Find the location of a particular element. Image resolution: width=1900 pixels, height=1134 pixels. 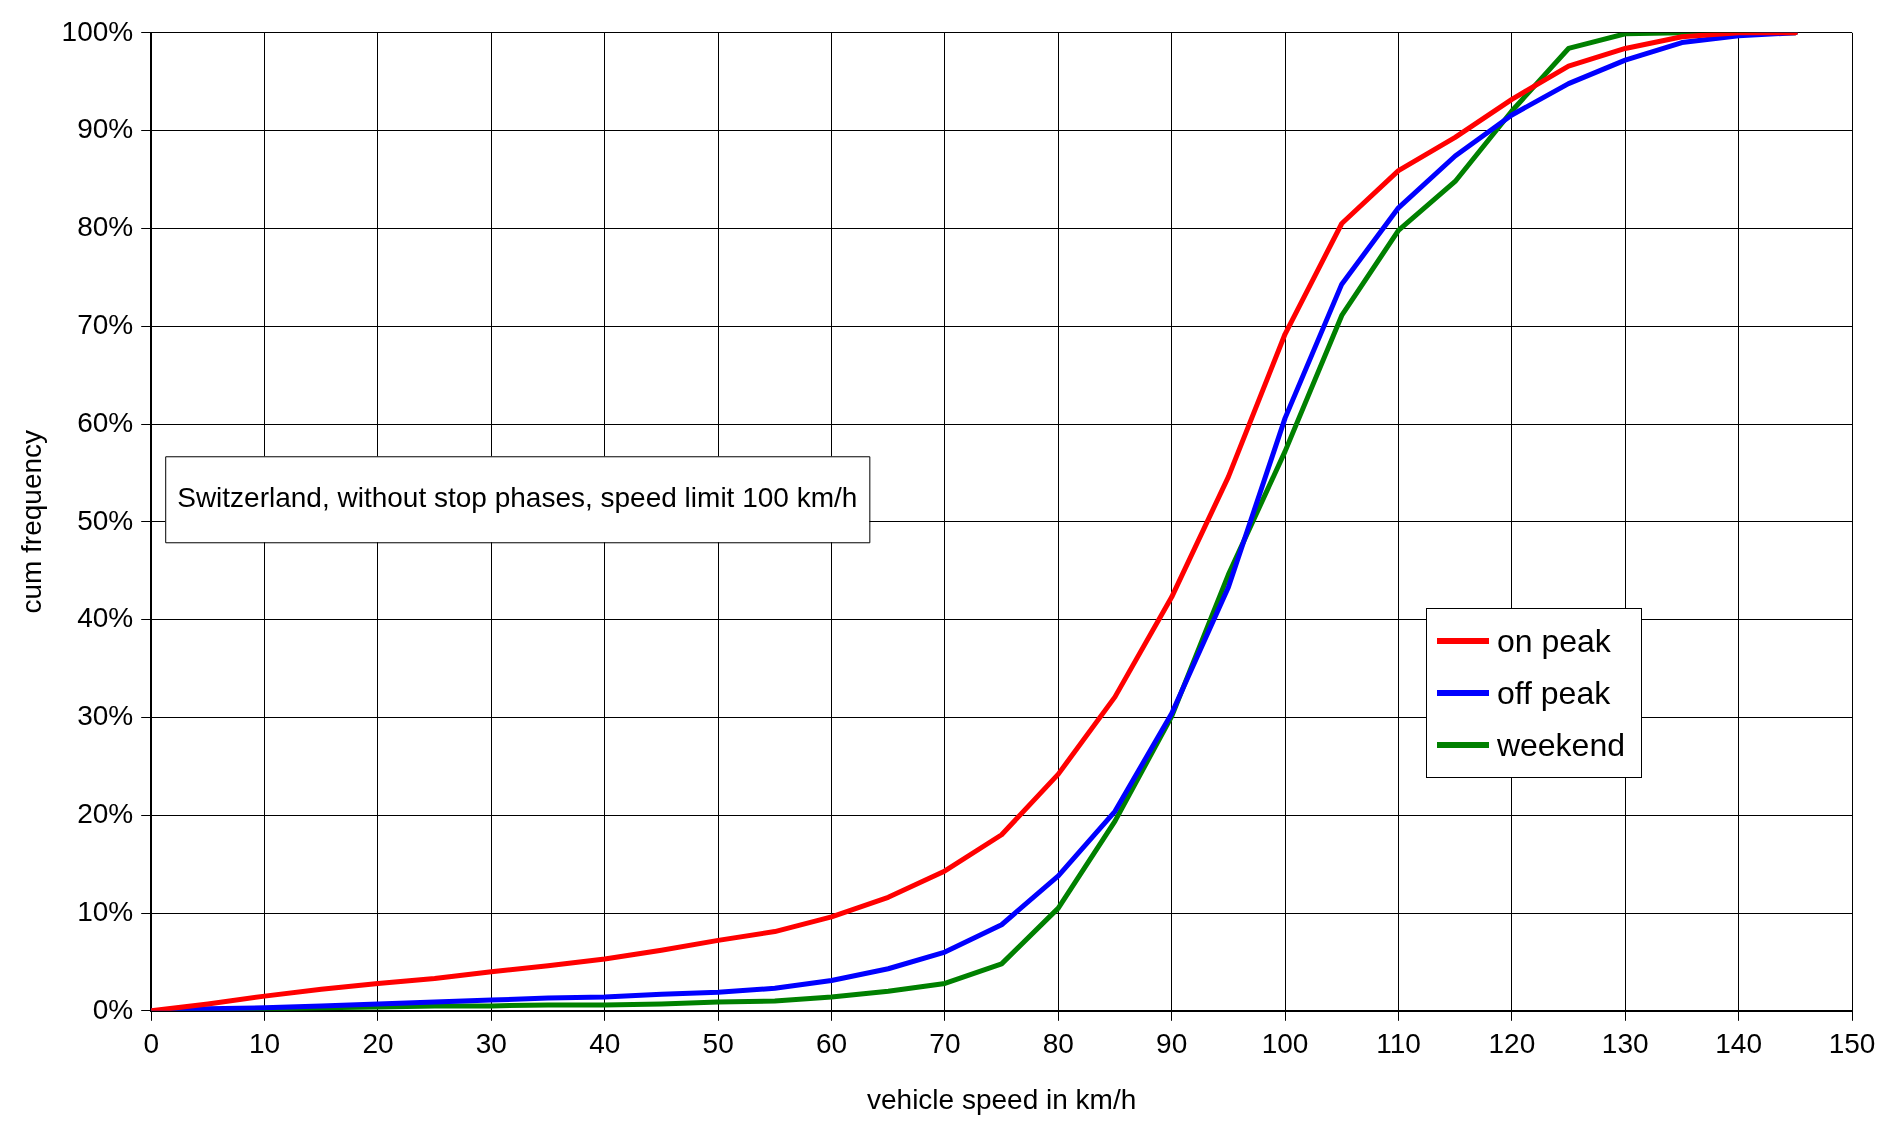

x-tick-label: 50 is located at coordinates (718, 1044).